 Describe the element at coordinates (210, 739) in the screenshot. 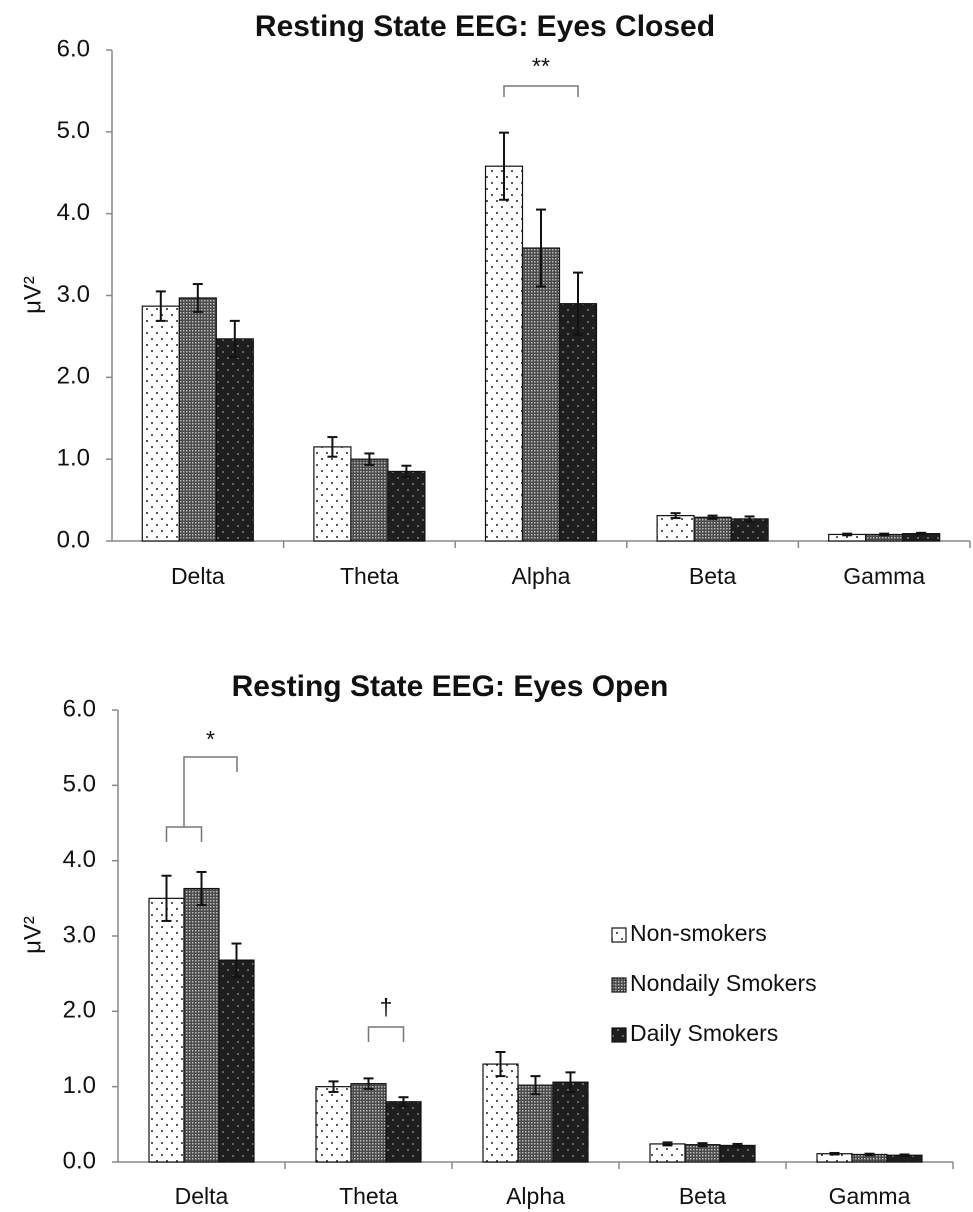

I see `significance-label: *` at that location.